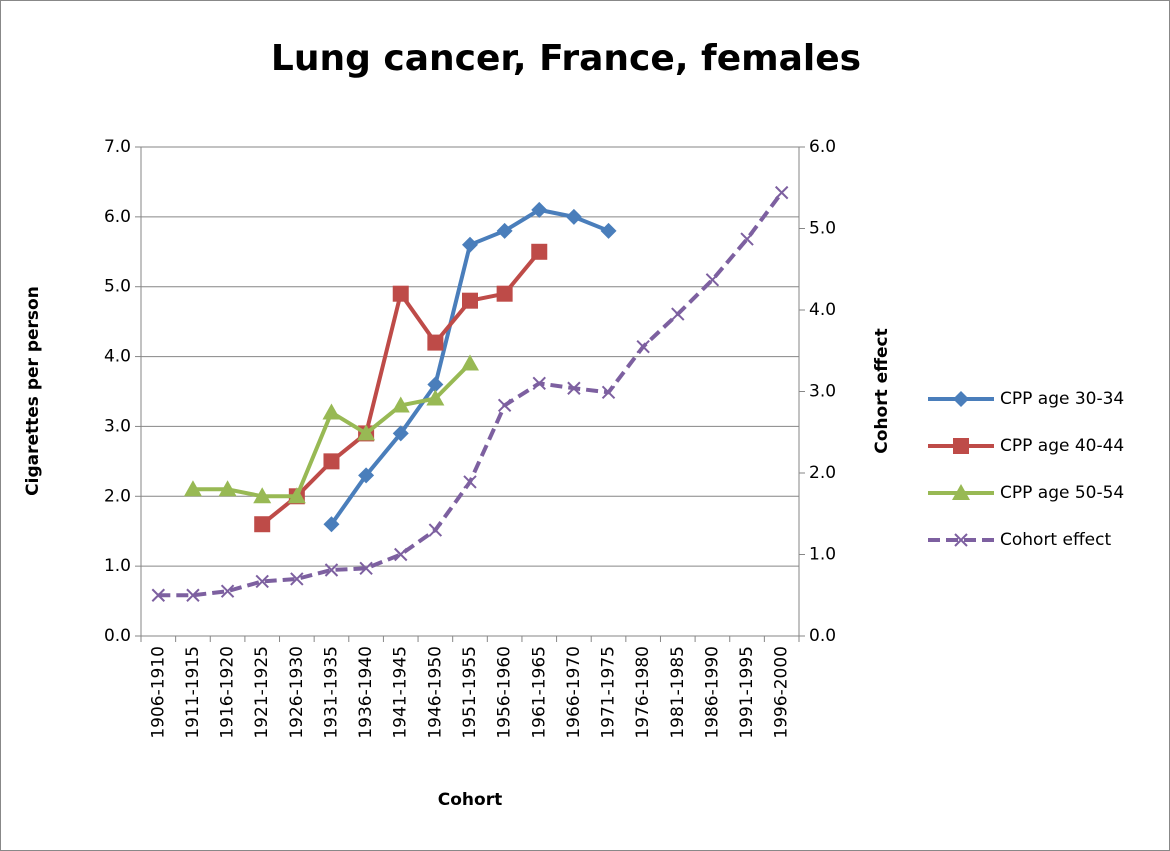  What do you see at coordinates (117, 426) in the screenshot?
I see `y-tick-label: 3.0` at bounding box center [117, 426].